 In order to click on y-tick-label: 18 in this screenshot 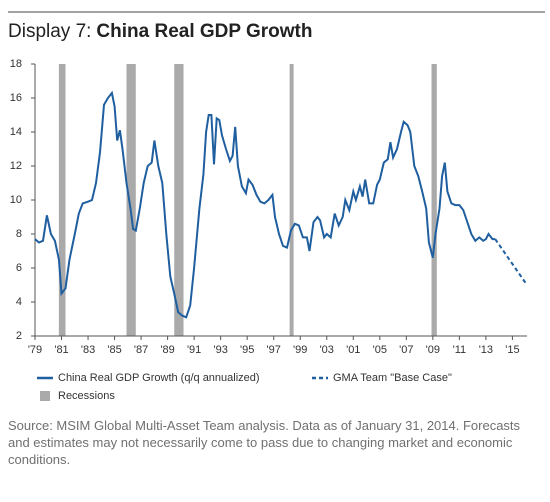, I will do `click(16, 64)`.